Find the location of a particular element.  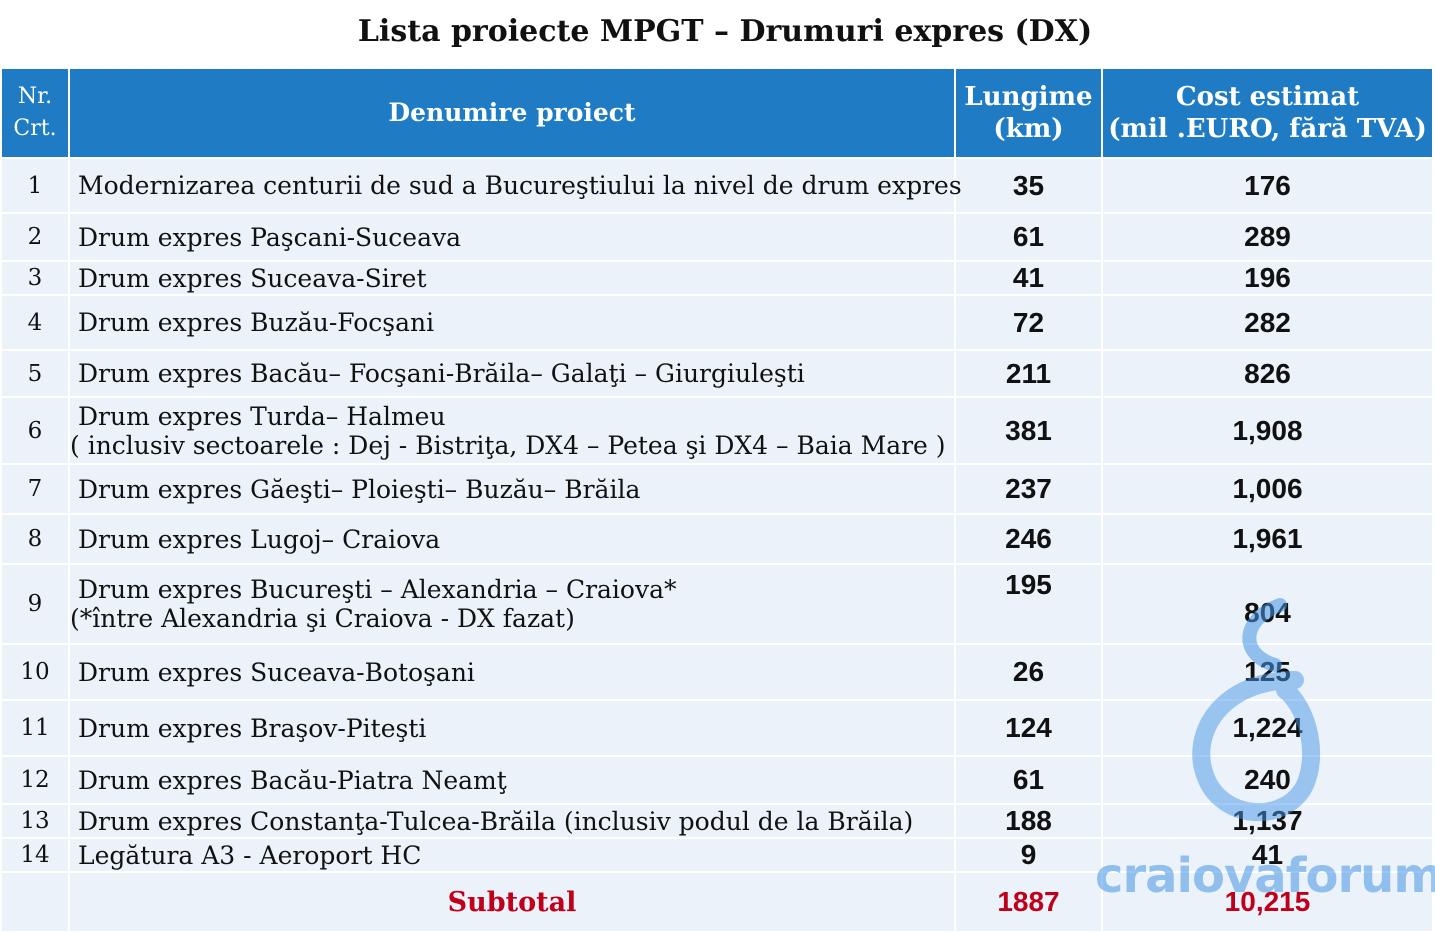

project-cost: 1,908 is located at coordinates (1267, 430).